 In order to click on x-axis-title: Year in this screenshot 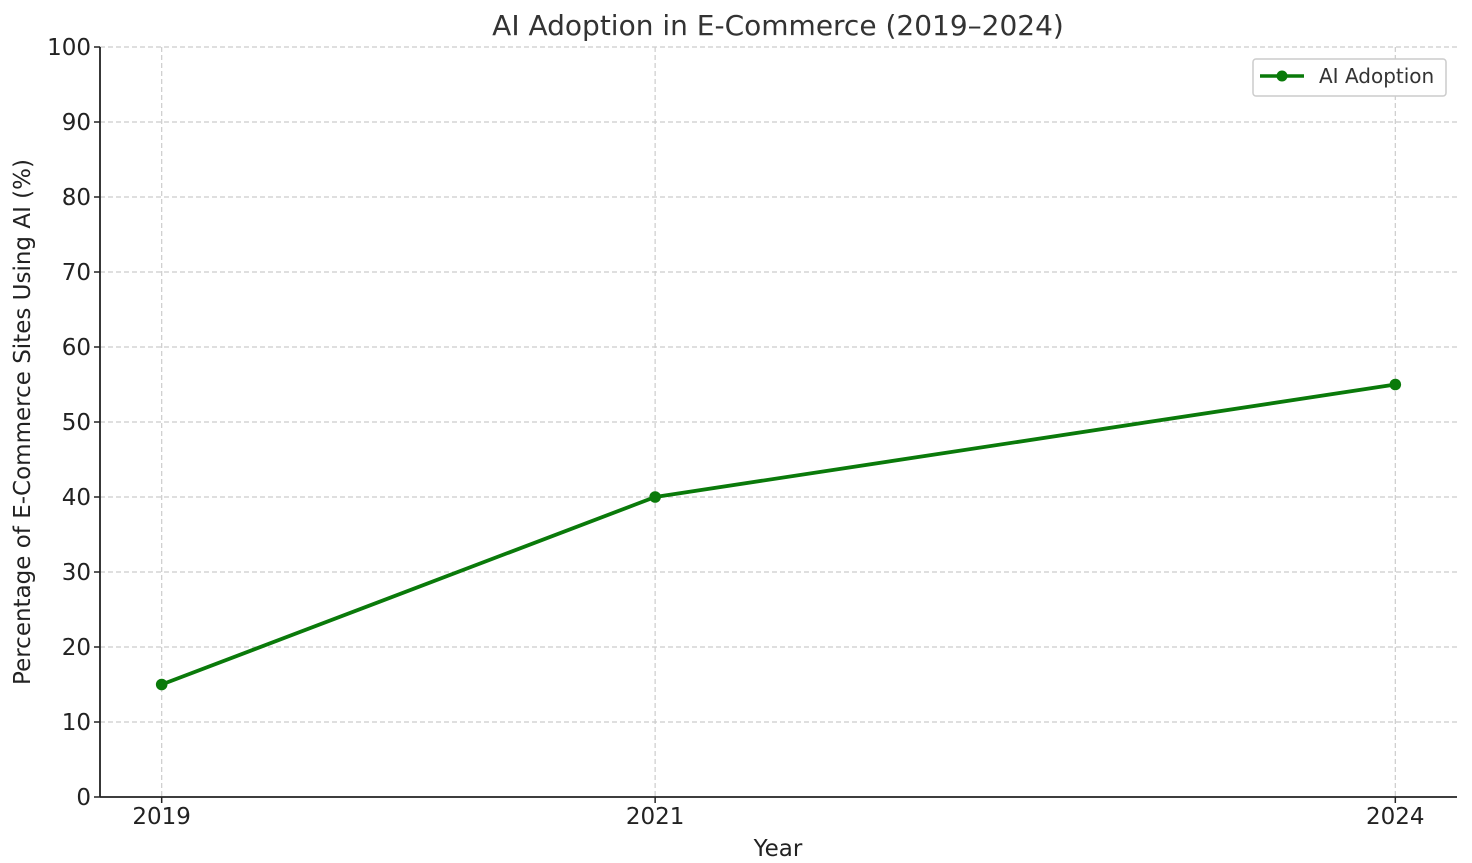, I will do `click(778, 849)`.